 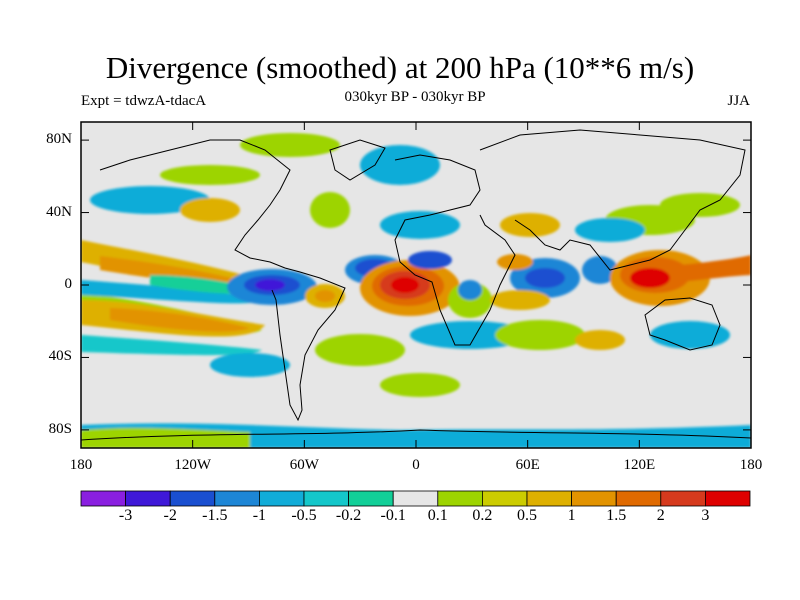 I want to click on north-pacific-band, so click(x=171, y=262).